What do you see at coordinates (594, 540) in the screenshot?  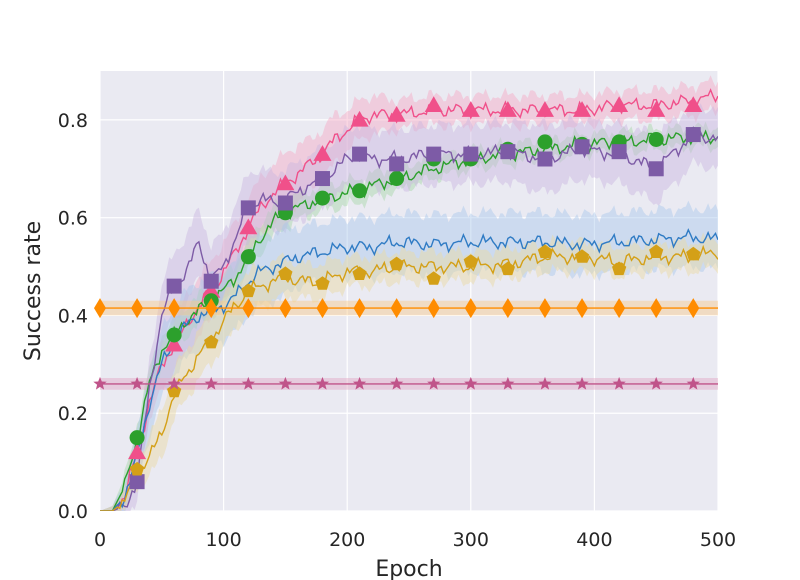 I see `x-tick-label-4: 400` at bounding box center [594, 540].